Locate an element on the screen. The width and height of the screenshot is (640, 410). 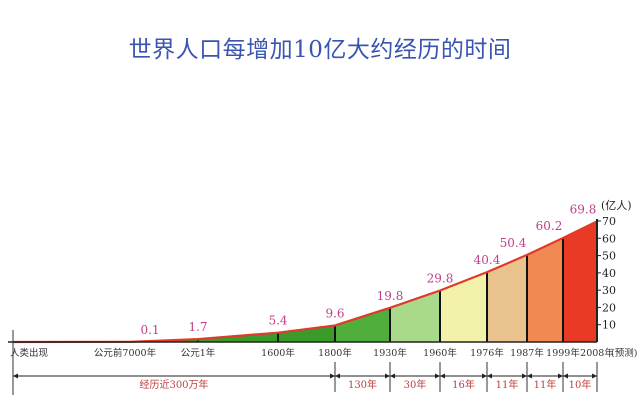
duration-label: 经历近300万年 is located at coordinates (173, 384).